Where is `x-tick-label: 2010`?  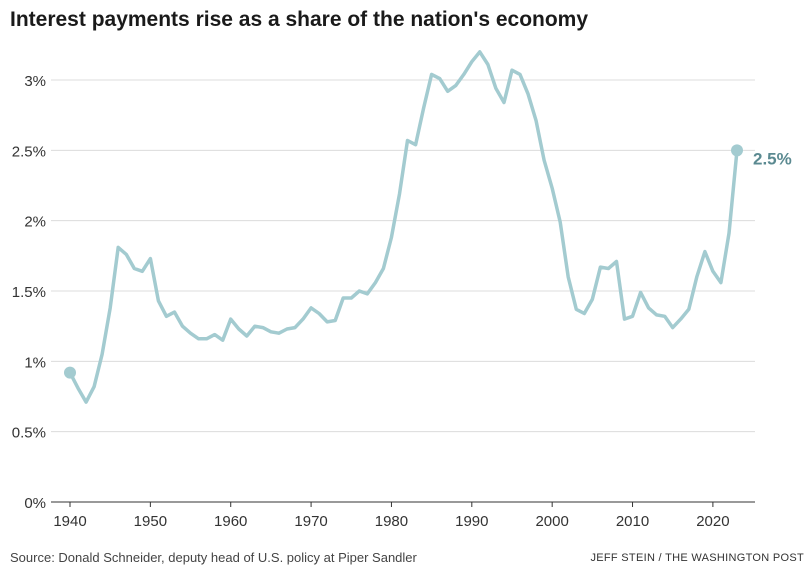
x-tick-label: 2010 is located at coordinates (632, 521).